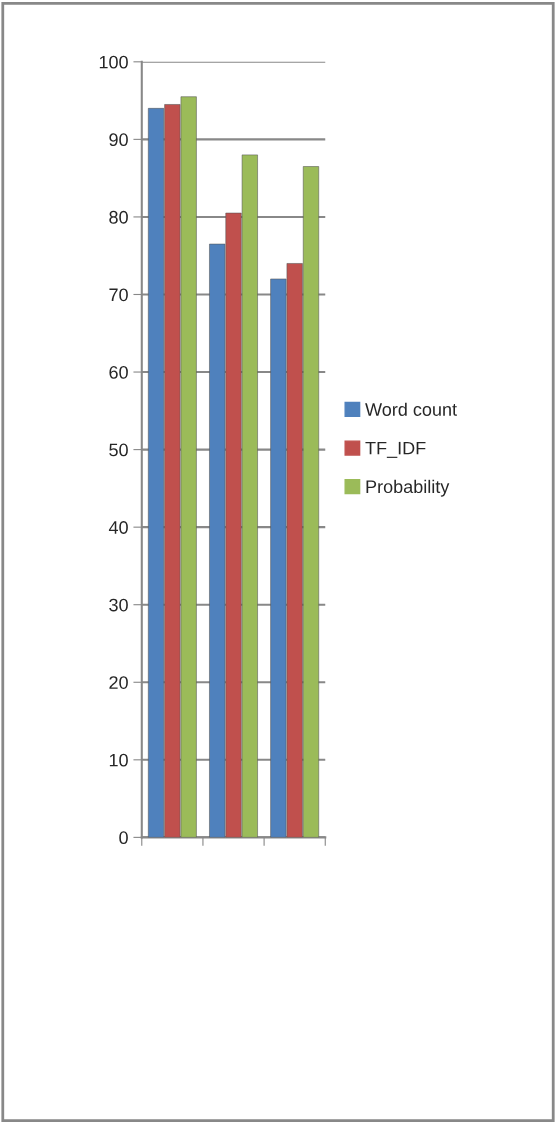  What do you see at coordinates (118, 682) in the screenshot?
I see `y-tick-label: 20` at bounding box center [118, 682].